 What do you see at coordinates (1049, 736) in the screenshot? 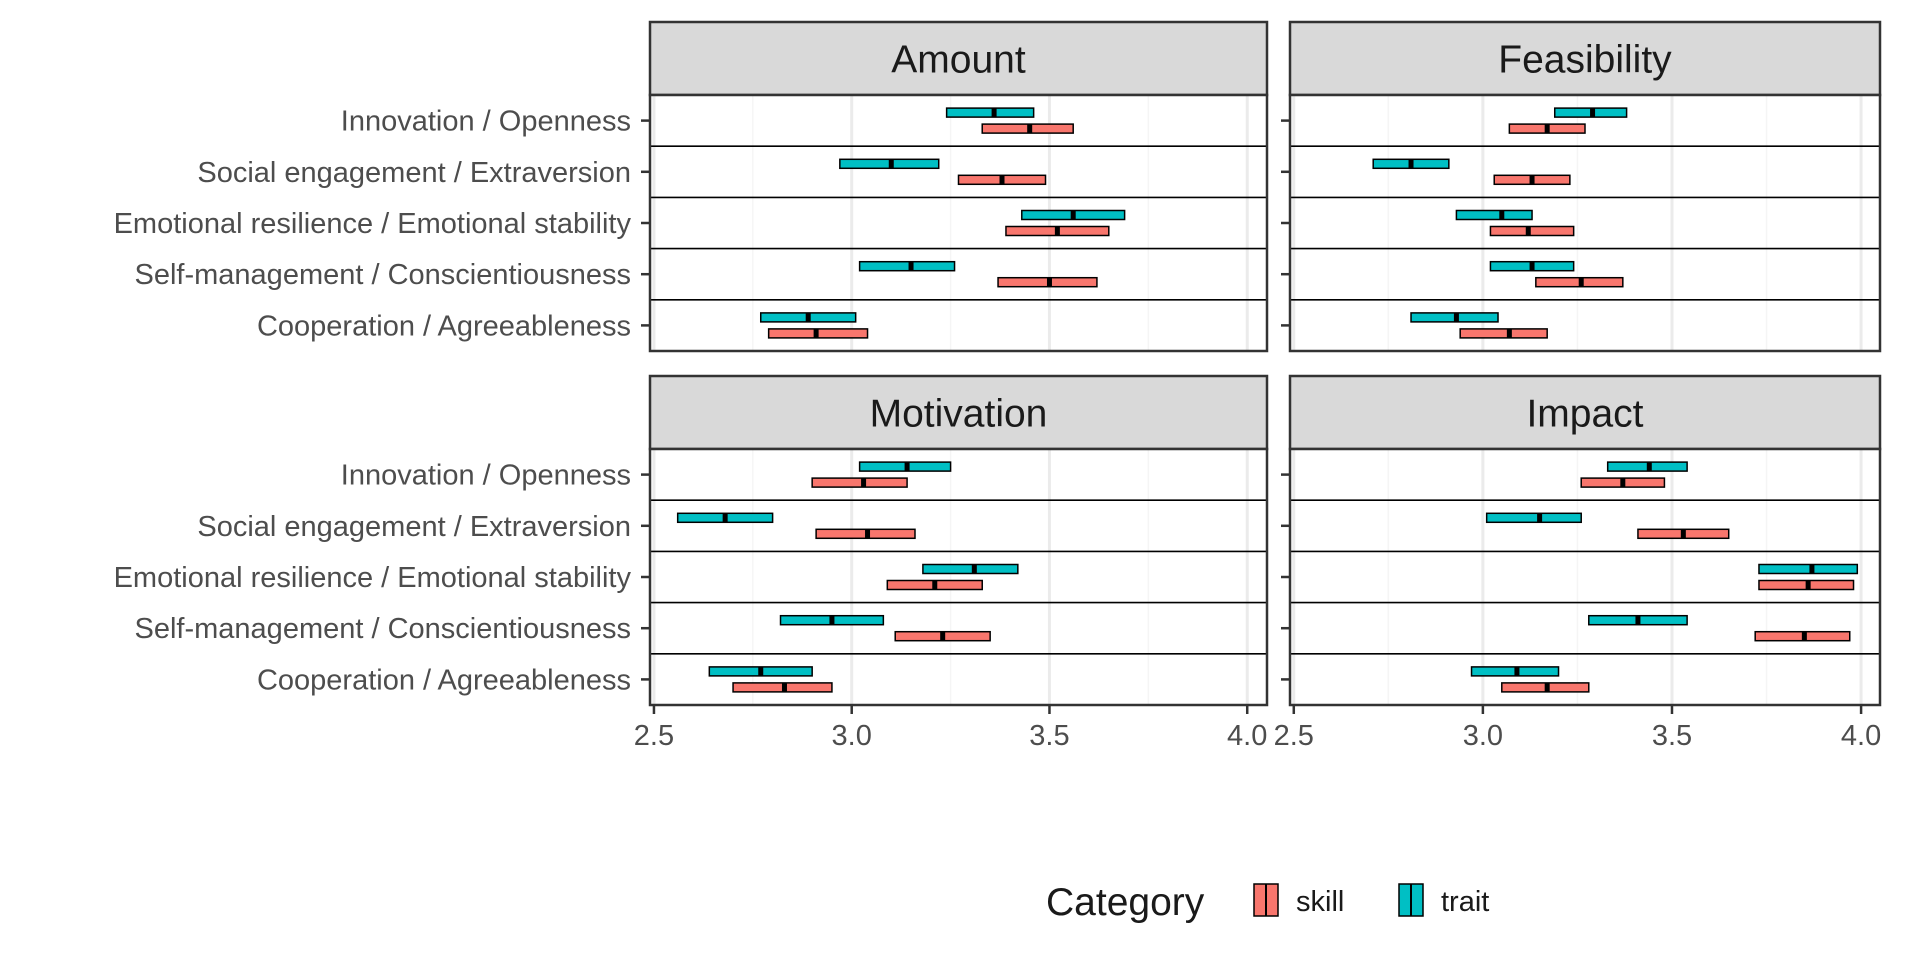
I see `x-tick-label-motivation: 3.5` at bounding box center [1049, 736].